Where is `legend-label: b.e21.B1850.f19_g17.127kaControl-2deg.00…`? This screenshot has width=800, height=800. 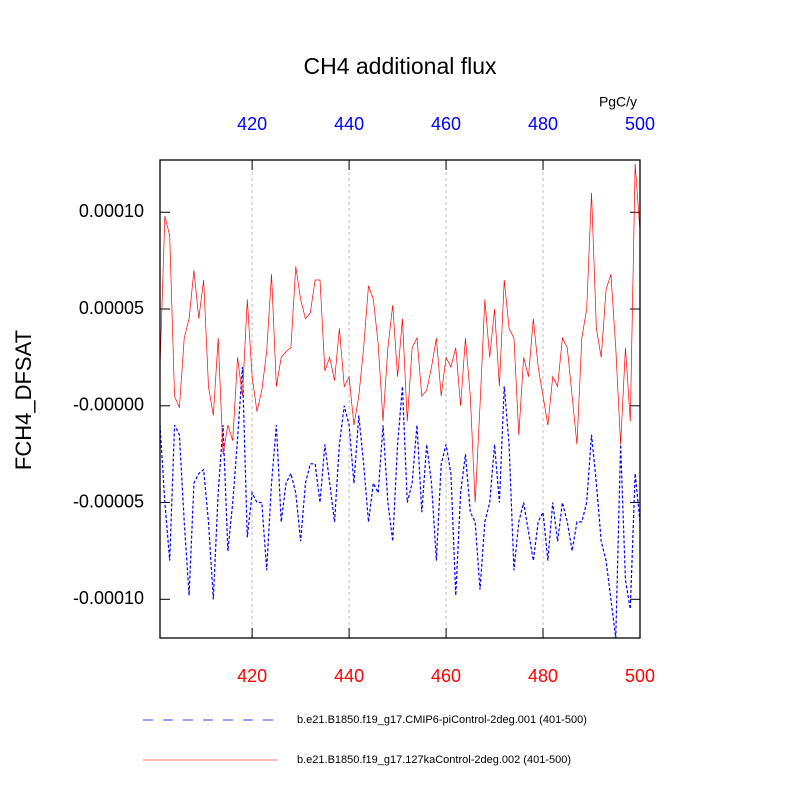
legend-label: b.e21.B1850.f19_g17.127kaControl-2deg.00… is located at coordinates (434, 760).